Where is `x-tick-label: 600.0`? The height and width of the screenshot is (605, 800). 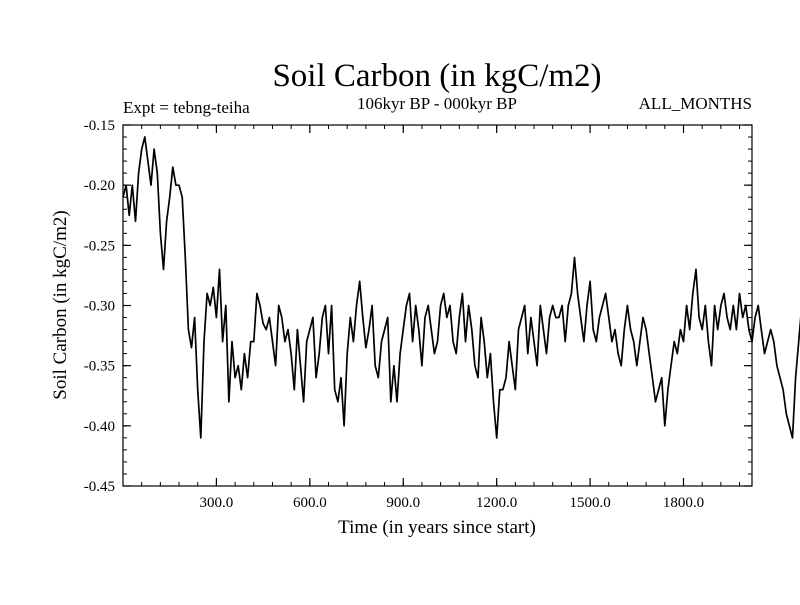
x-tick-label: 600.0 is located at coordinates (310, 503).